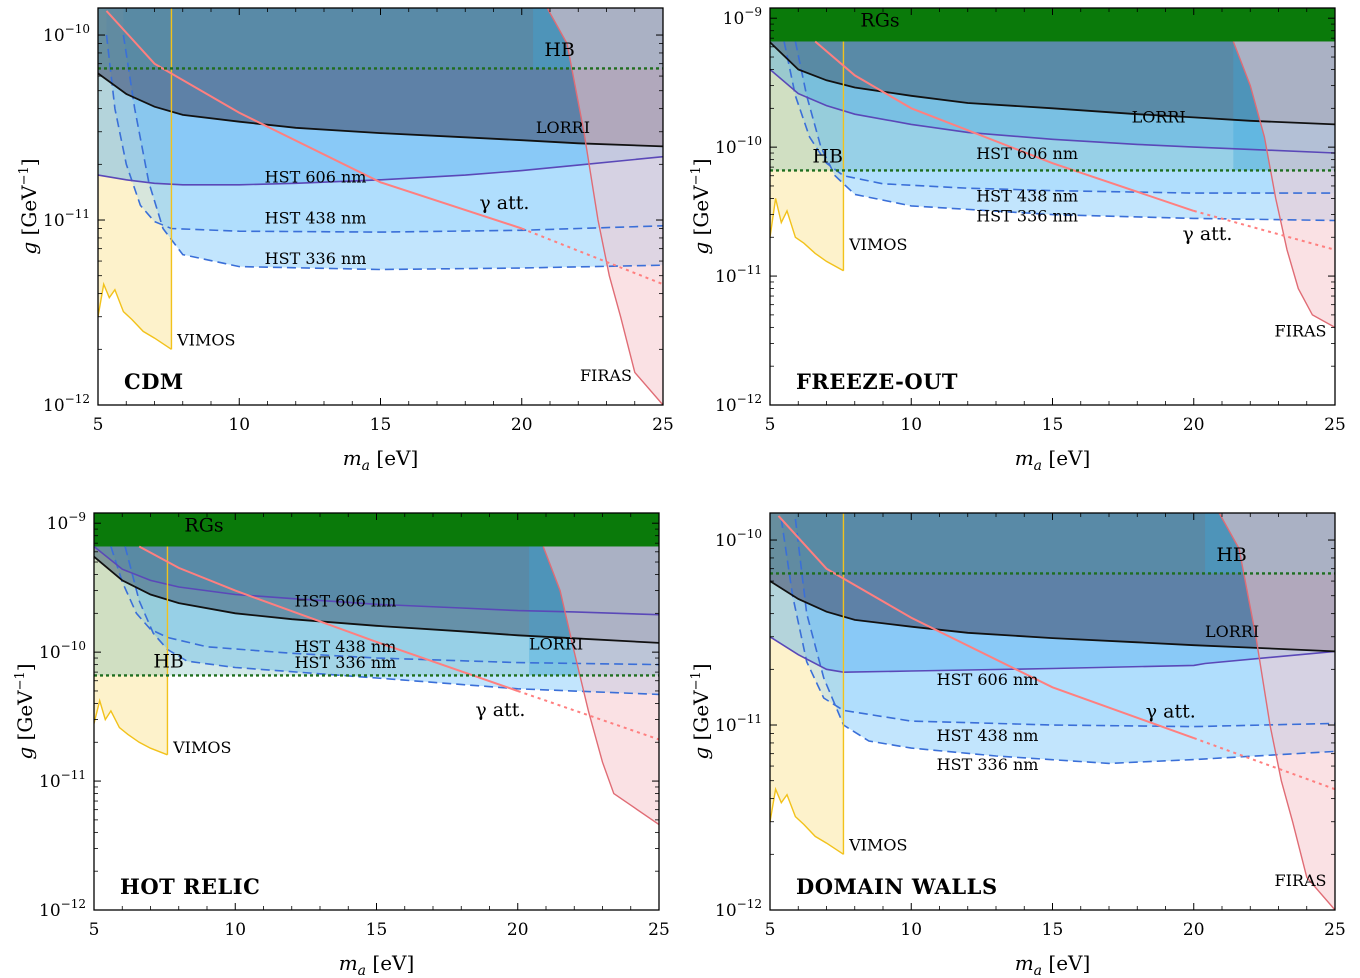 Image resolution: width=1360 pixels, height=978 pixels. Describe the element at coordinates (377, 930) in the screenshot. I see `x-tick-label: 15` at that location.